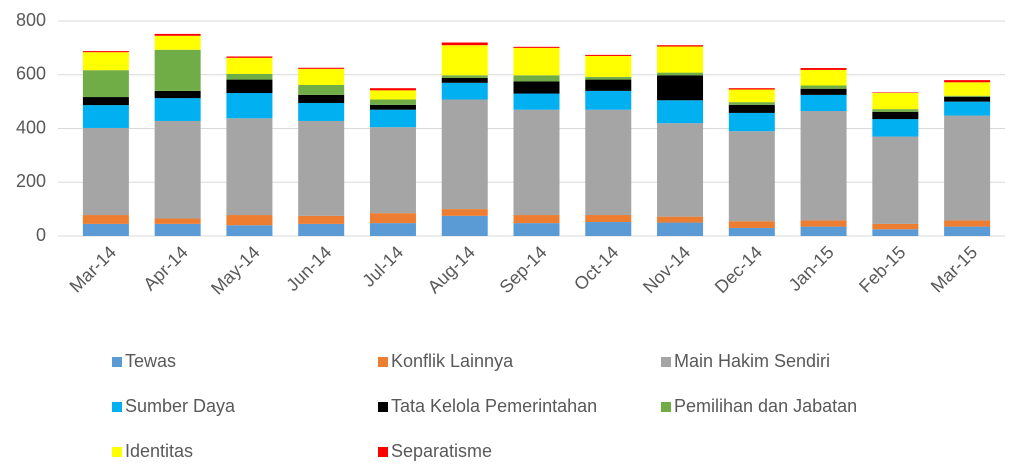  Describe the element at coordinates (882, 269) in the screenshot. I see `x-tick-label: Feb-15` at that location.